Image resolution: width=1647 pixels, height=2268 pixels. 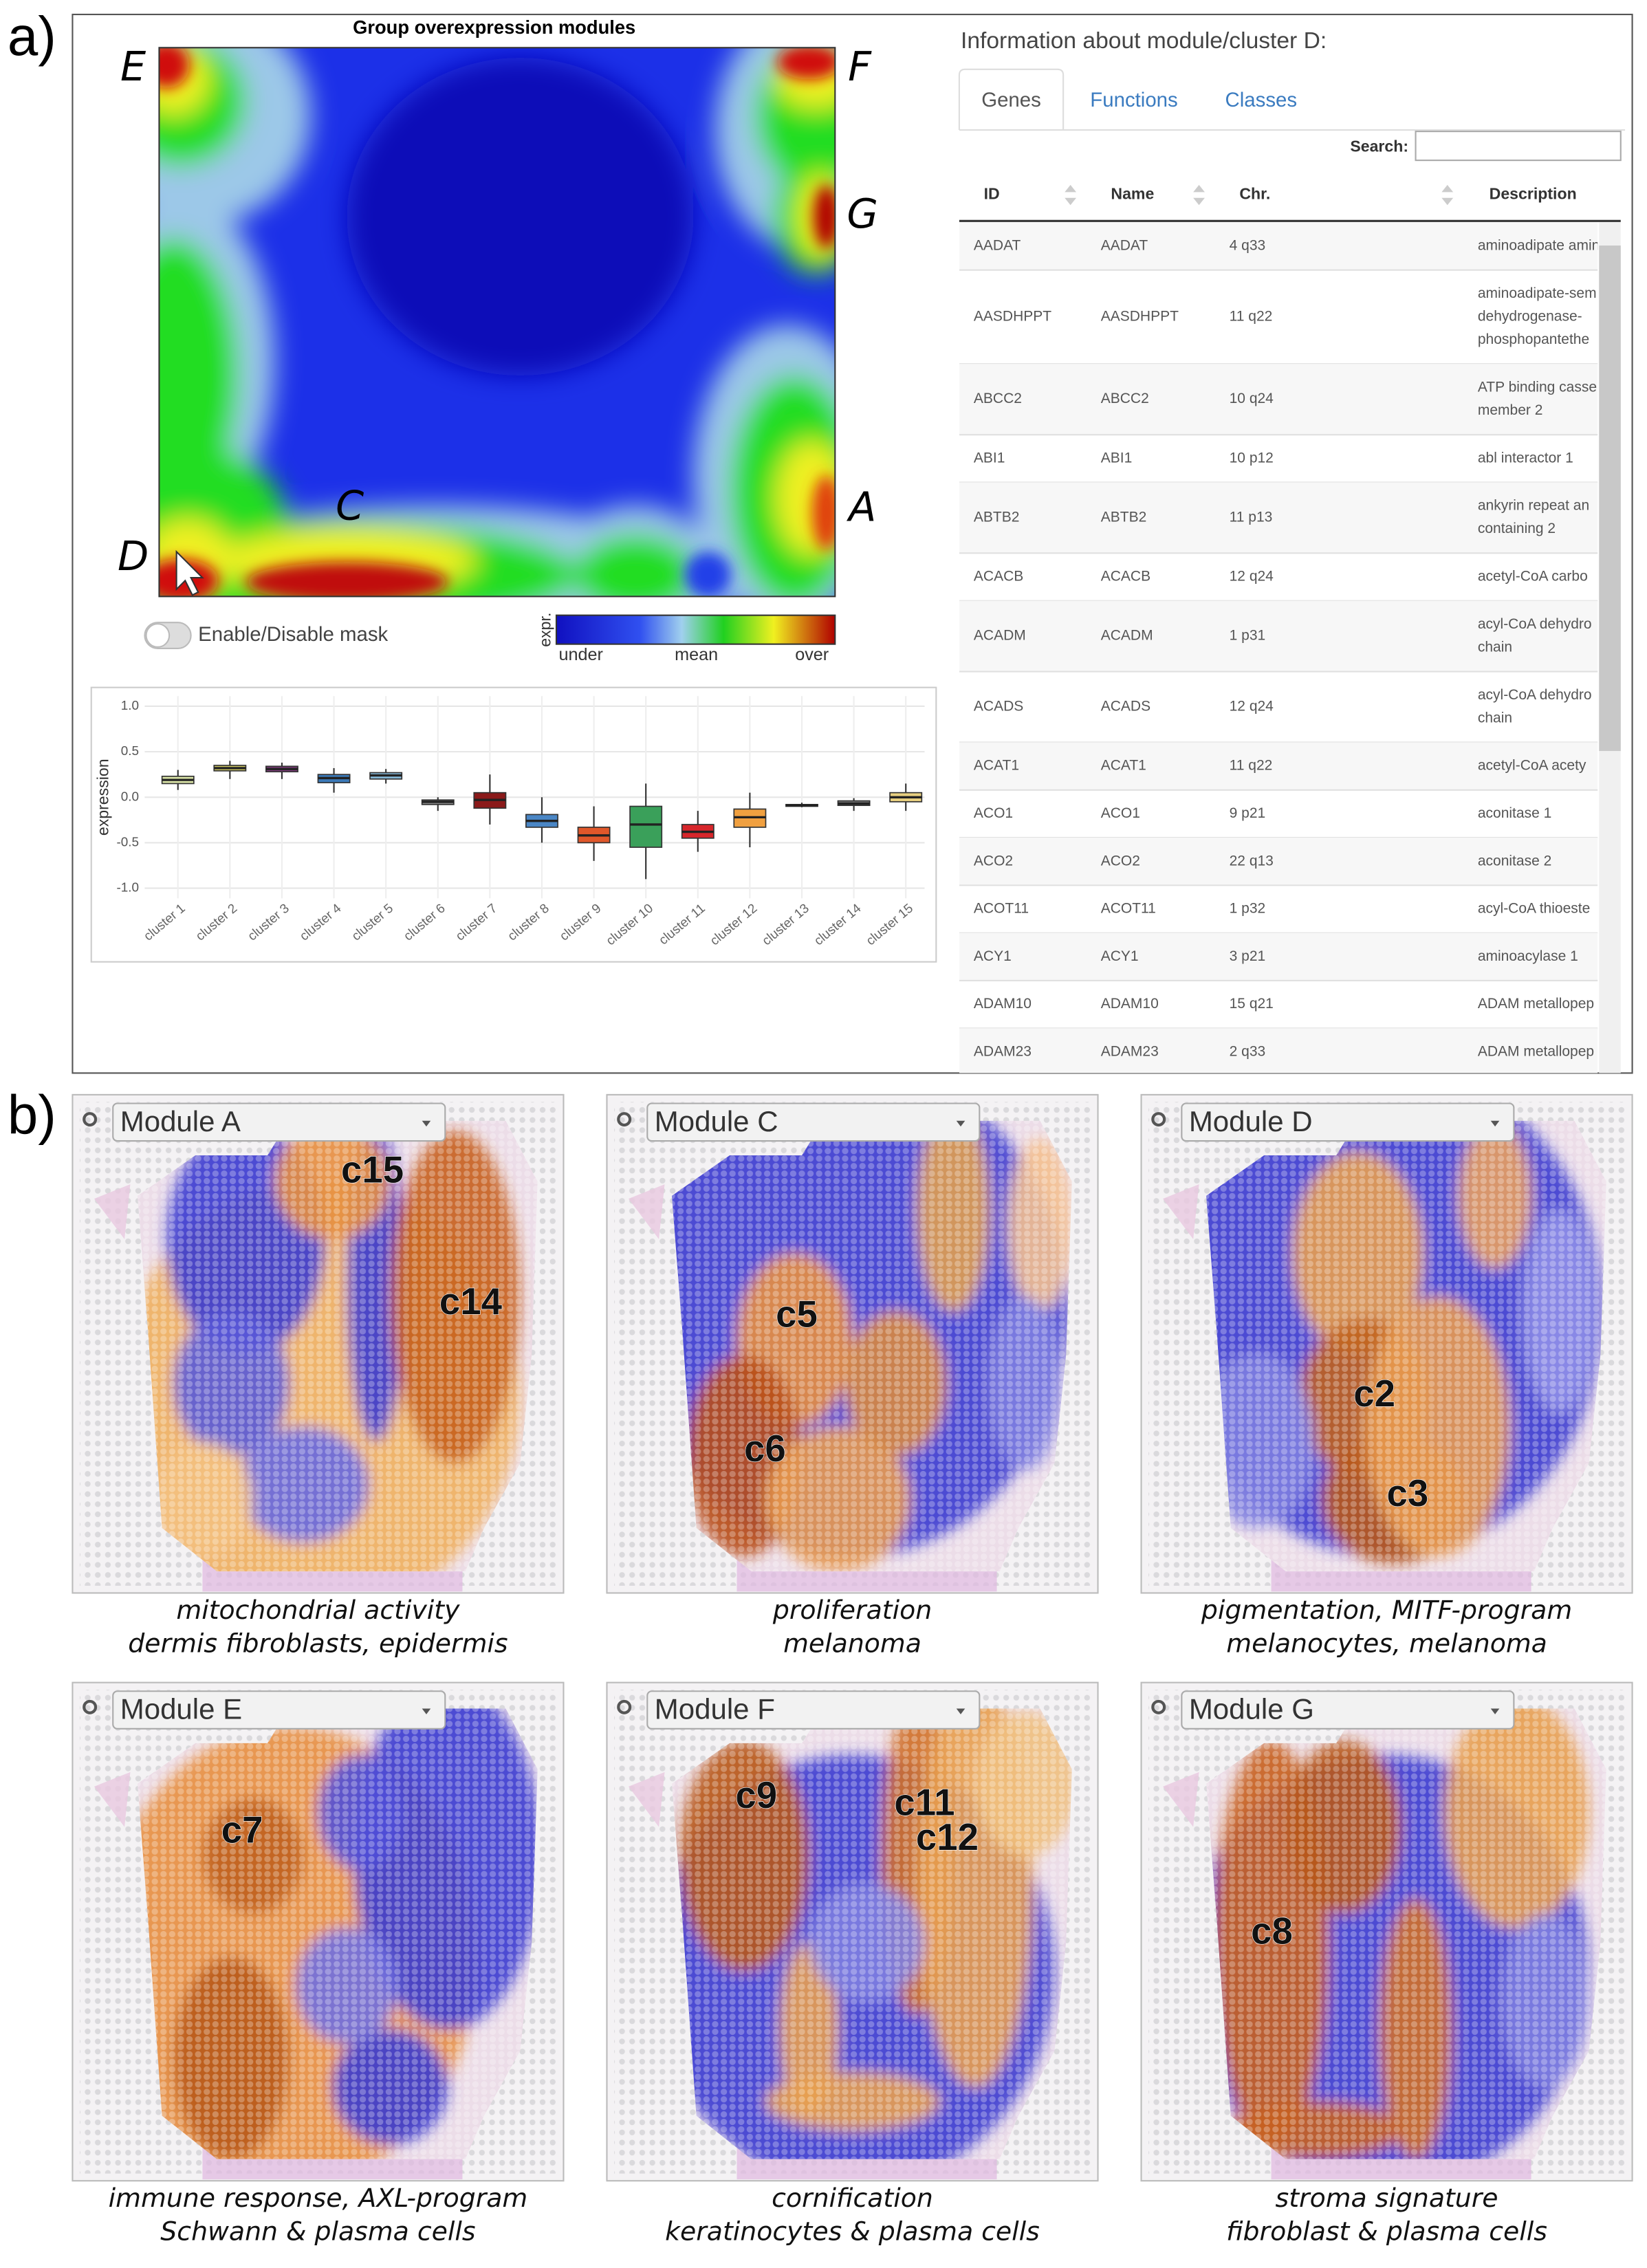 What do you see at coordinates (1387, 1643) in the screenshot?
I see `caption: melanocytes, melanoma` at bounding box center [1387, 1643].